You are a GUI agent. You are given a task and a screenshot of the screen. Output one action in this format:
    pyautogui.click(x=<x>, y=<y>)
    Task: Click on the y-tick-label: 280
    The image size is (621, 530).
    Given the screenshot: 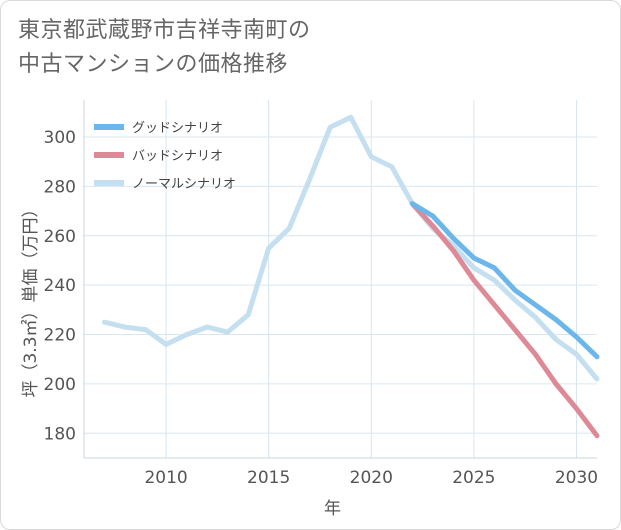 What is the action you would take?
    pyautogui.click(x=60, y=187)
    